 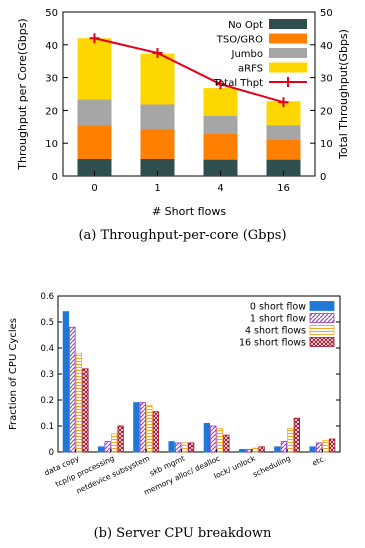 What do you see at coordinates (247, 54) in the screenshot?
I see `legend-label: Jumbo` at bounding box center [247, 54].